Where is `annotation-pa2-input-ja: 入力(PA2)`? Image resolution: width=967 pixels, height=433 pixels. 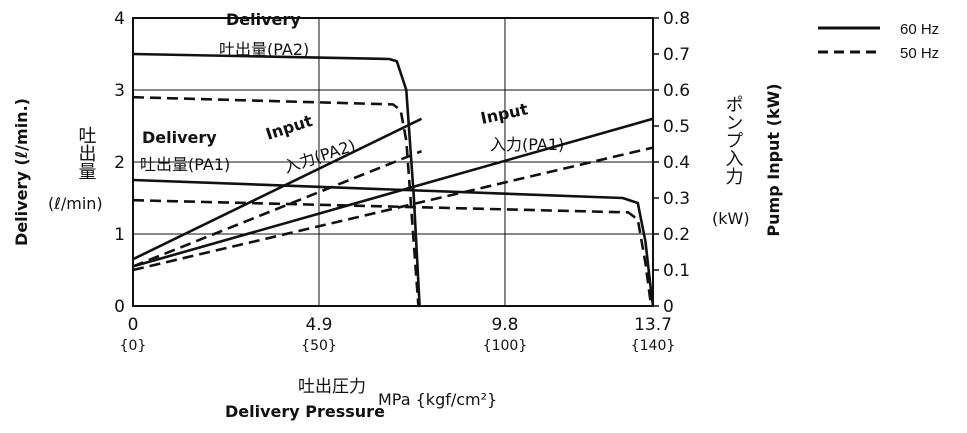
annotation-pa2-input-ja: 入力(PA2) is located at coordinates (319, 156).